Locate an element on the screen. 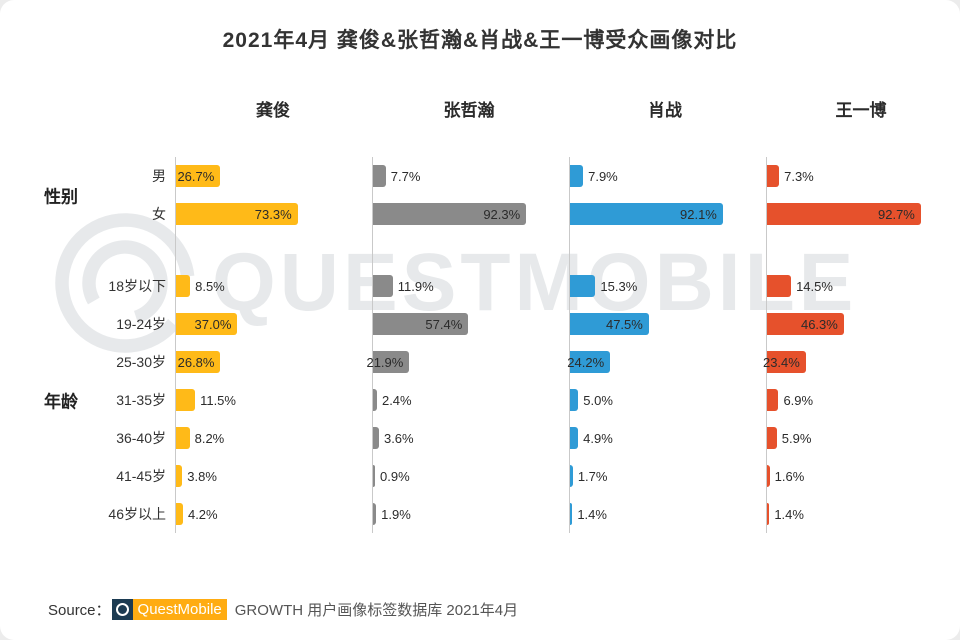 The width and height of the screenshot is (960, 640). source-brand: QuestMobile is located at coordinates (179, 609).